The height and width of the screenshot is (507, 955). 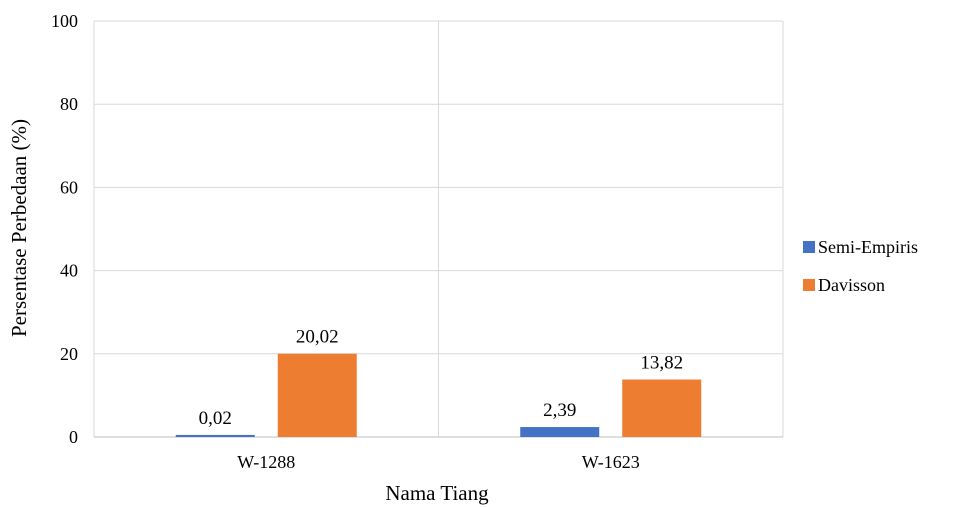 I want to click on x-axis-ticks: W-1288 W-1623, so click(x=438, y=462).